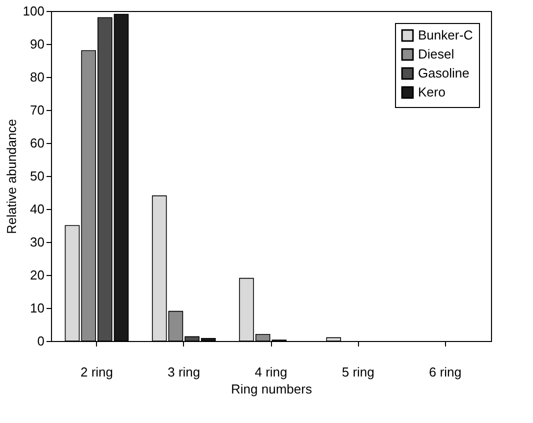 The width and height of the screenshot is (533, 423). I want to click on y-tick-label: 60, so click(37, 143).